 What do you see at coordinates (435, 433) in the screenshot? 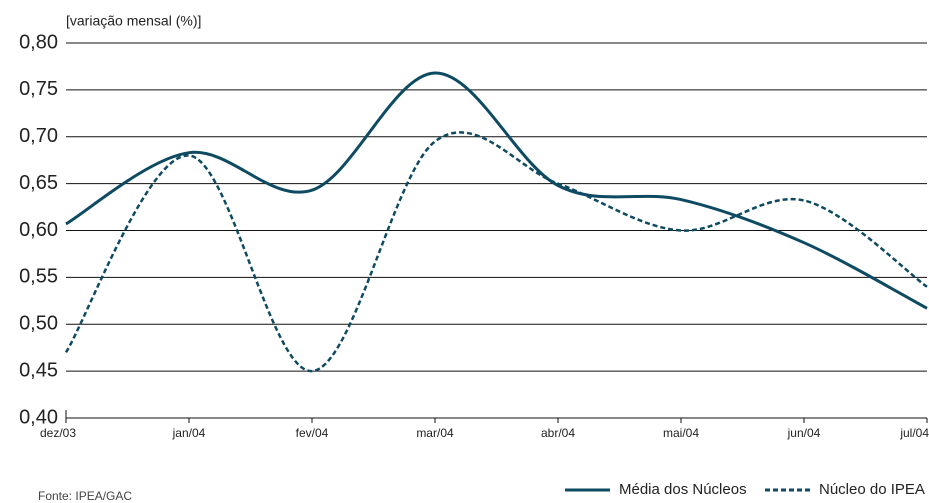
I see `x-tick-label: mar/04` at bounding box center [435, 433].